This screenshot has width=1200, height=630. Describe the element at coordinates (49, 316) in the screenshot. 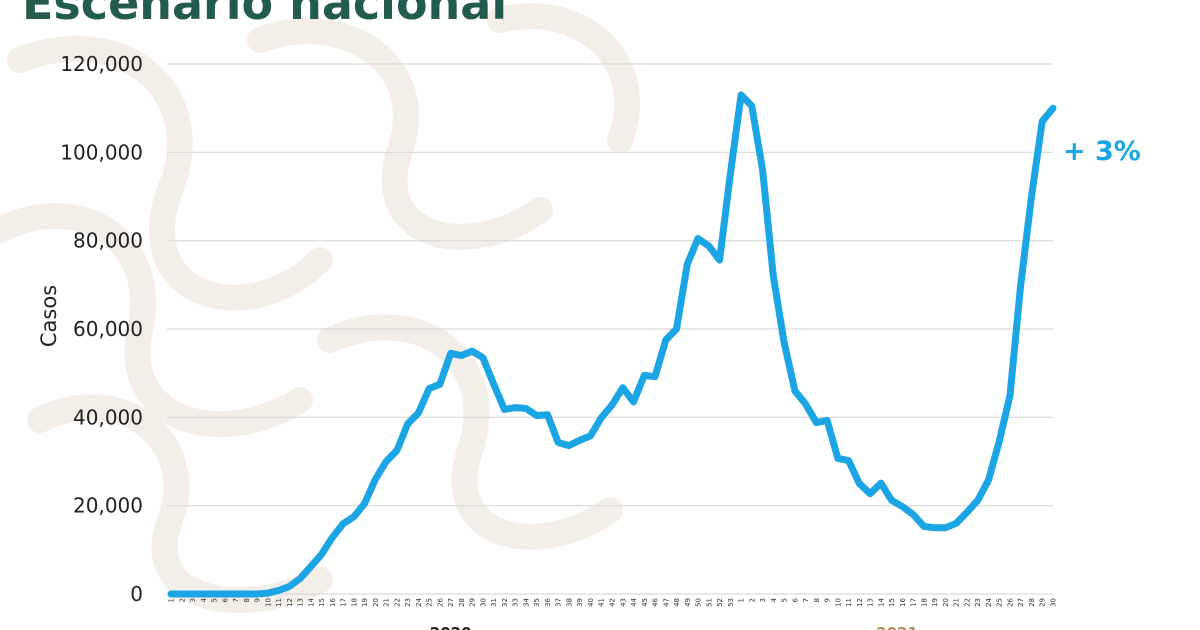

I see `y-axis-label: Casos` at that location.